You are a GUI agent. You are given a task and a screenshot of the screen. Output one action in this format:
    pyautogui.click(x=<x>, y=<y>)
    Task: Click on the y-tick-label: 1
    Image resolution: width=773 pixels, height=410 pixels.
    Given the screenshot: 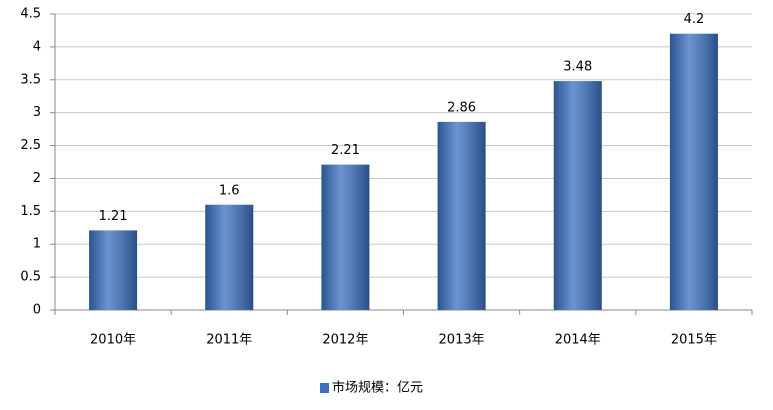 What is the action you would take?
    pyautogui.click(x=37, y=244)
    